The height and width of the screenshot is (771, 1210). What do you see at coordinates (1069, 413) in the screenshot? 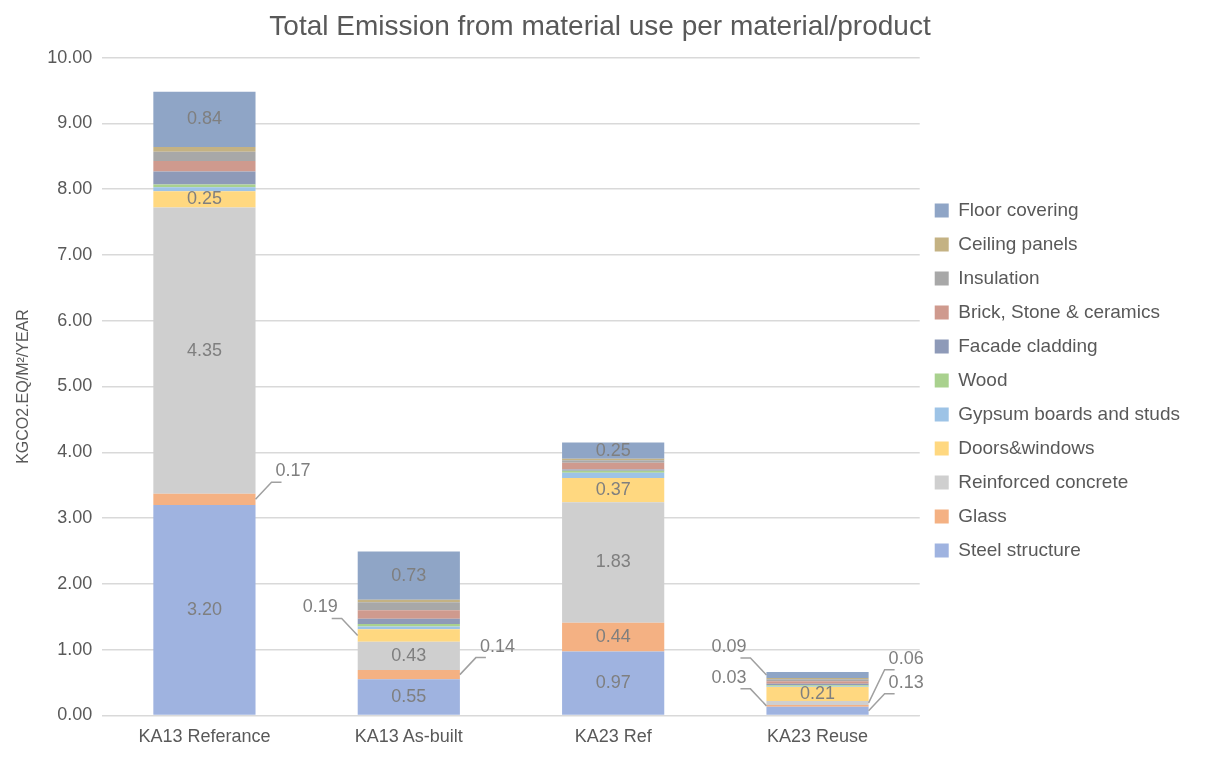
I see `legend-label: Gypsum boards and studs` at bounding box center [1069, 413].